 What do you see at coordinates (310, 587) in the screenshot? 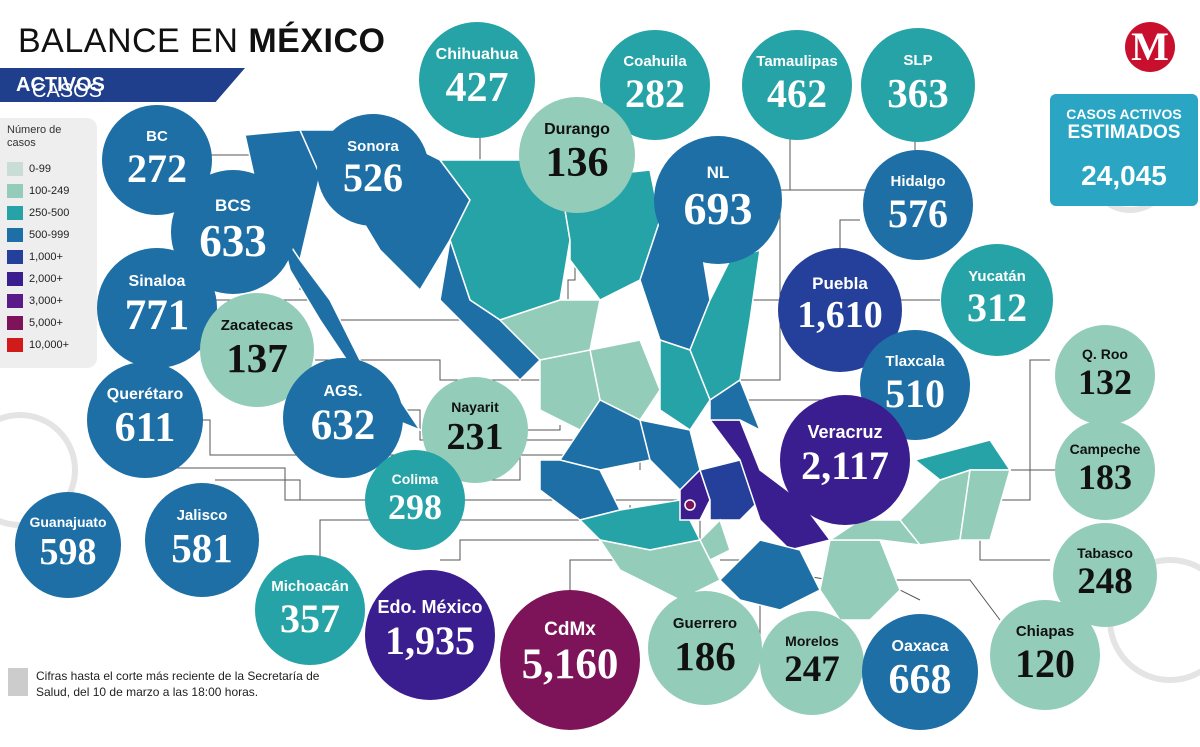
I see `state-name: Michoacán` at bounding box center [310, 587].